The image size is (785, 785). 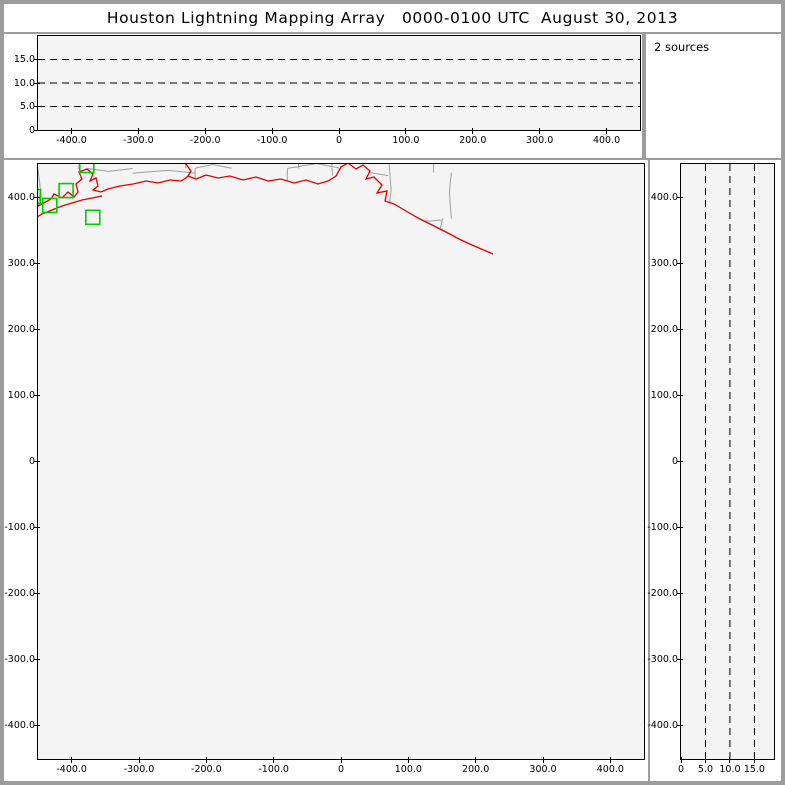 What do you see at coordinates (730, 769) in the screenshot?
I see `x-axis-tick-label: 10.0` at bounding box center [730, 769].